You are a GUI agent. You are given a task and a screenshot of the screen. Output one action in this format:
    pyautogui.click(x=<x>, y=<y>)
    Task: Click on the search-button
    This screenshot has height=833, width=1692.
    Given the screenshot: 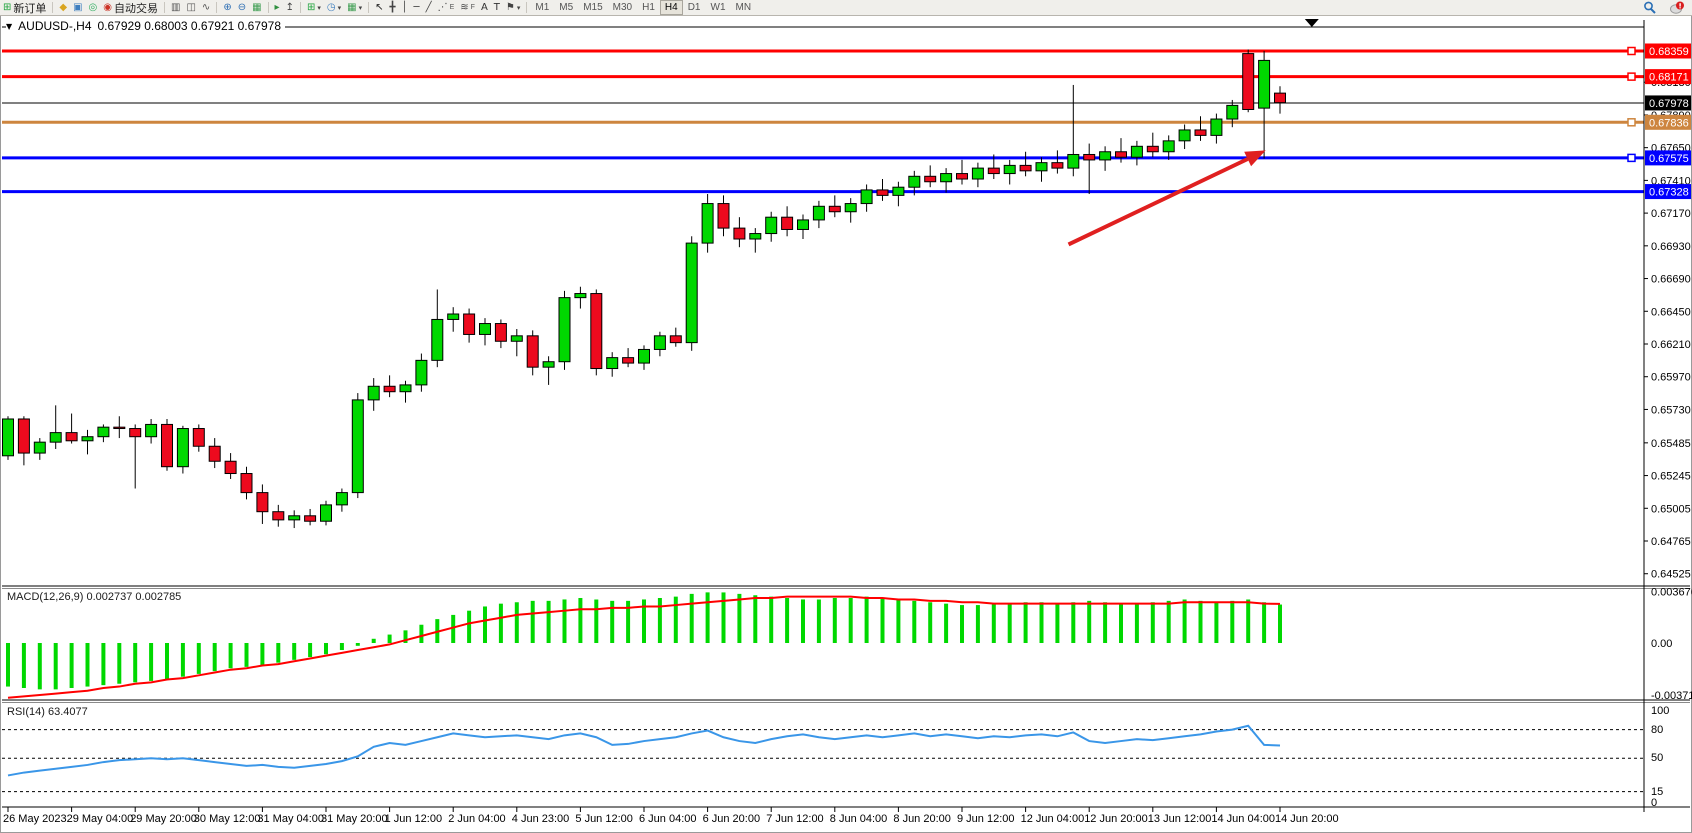 What is the action you would take?
    pyautogui.click(x=1649, y=7)
    